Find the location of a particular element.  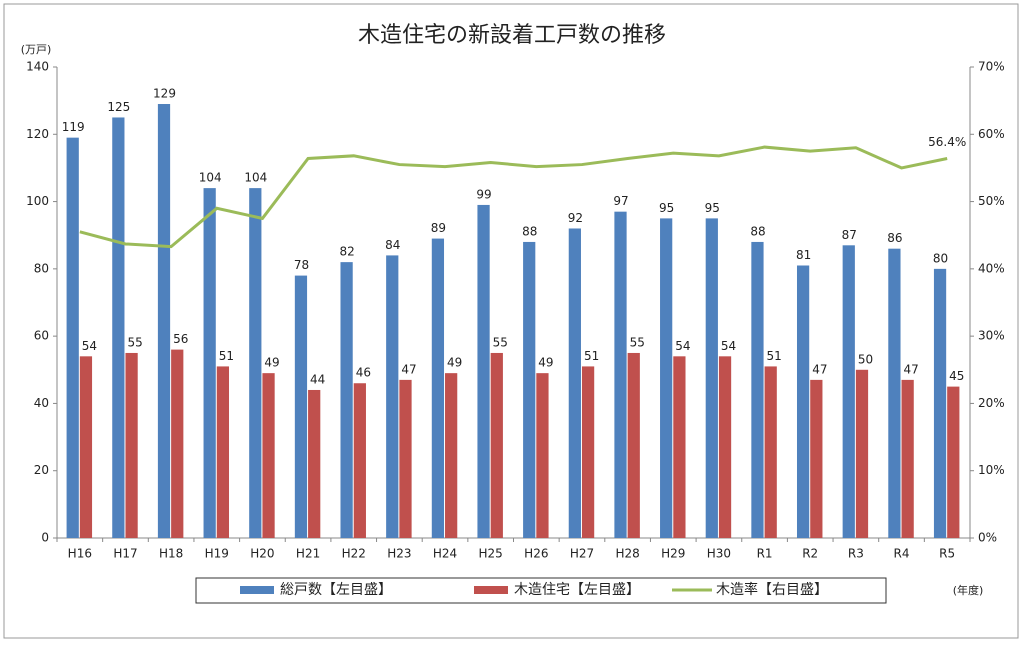

y-tick-label: 20 is located at coordinates (41, 470).